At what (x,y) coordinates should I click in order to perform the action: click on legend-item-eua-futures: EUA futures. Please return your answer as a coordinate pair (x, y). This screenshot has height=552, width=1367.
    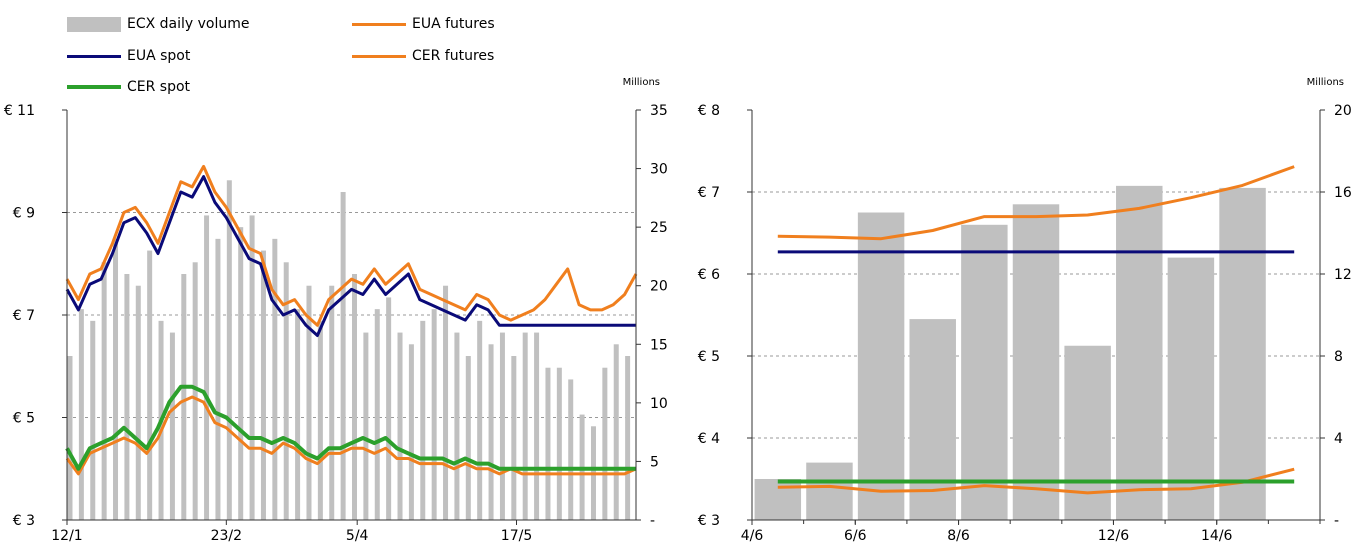
    Looking at the image, I should click on (423, 24).